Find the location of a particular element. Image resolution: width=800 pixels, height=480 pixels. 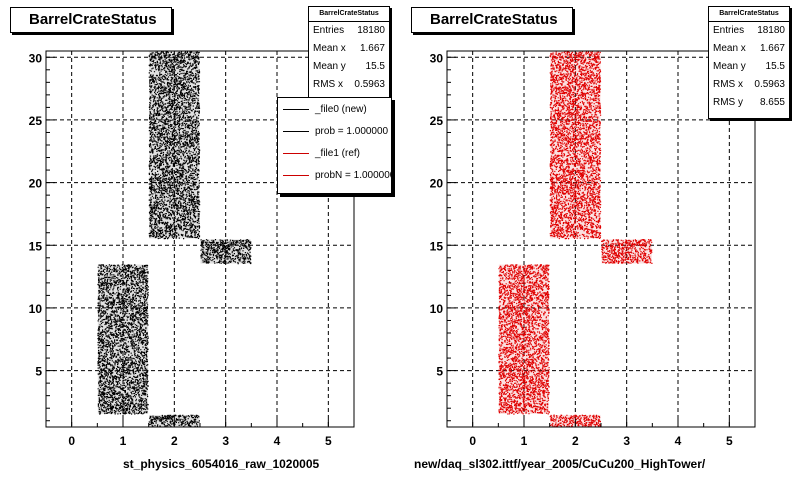

right-stats-row: RMS x 0.5963 is located at coordinates (749, 84).